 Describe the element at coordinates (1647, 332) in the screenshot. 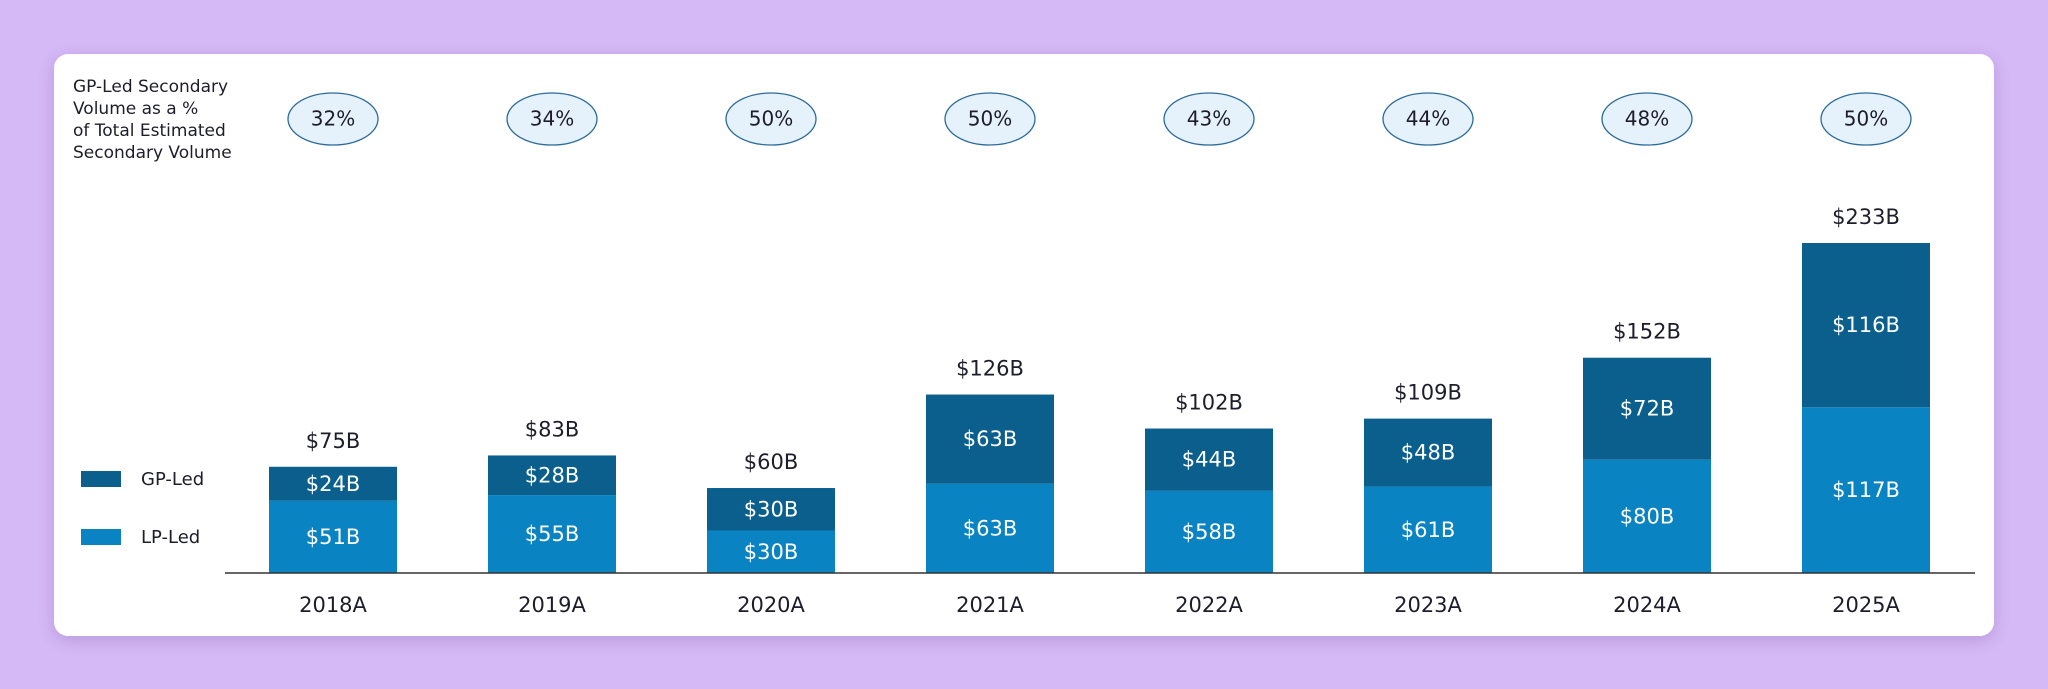

I see `total-label: $152B` at that location.